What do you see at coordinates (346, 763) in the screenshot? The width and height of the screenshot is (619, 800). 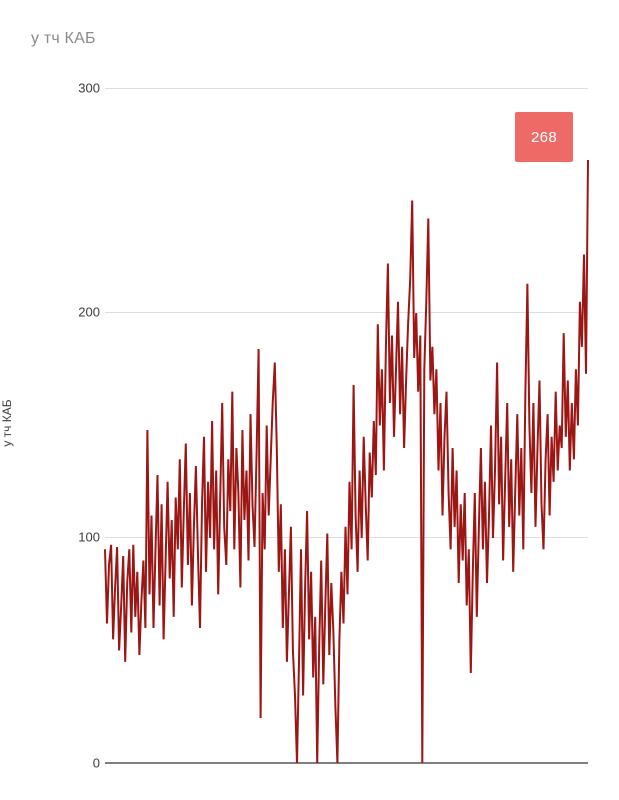 I see `x-axis-baseline` at bounding box center [346, 763].